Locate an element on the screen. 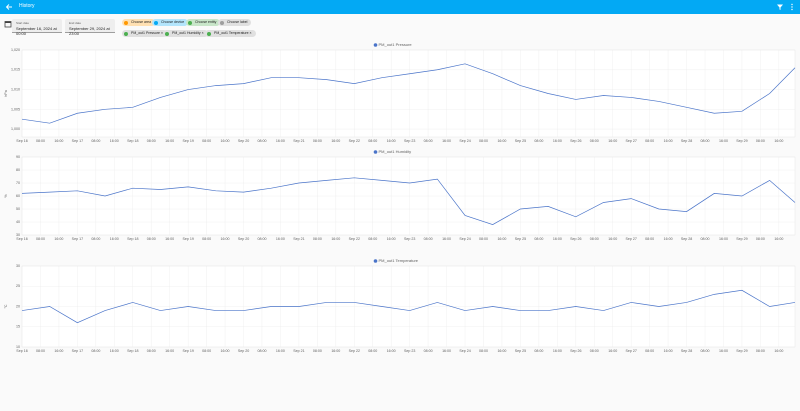 The image size is (800, 411). legend-entry: PM_out1 Humidity is located at coordinates (395, 151).